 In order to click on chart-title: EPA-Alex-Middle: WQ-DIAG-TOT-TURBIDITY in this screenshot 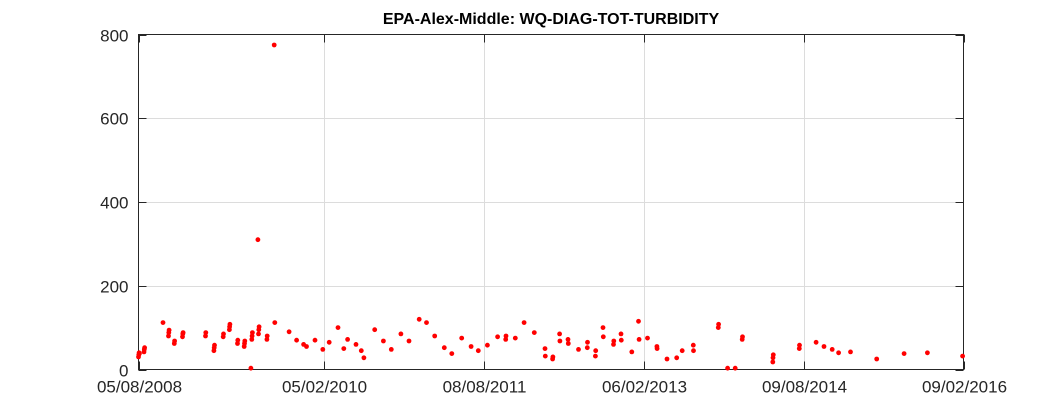, I will do `click(551, 19)`.